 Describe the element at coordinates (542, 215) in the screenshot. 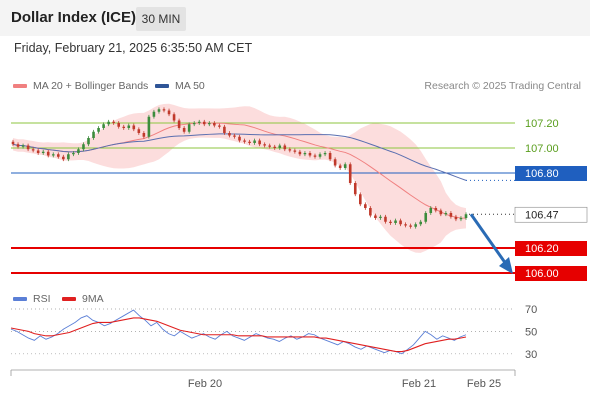

I see `last-price-label: 106.47` at that location.